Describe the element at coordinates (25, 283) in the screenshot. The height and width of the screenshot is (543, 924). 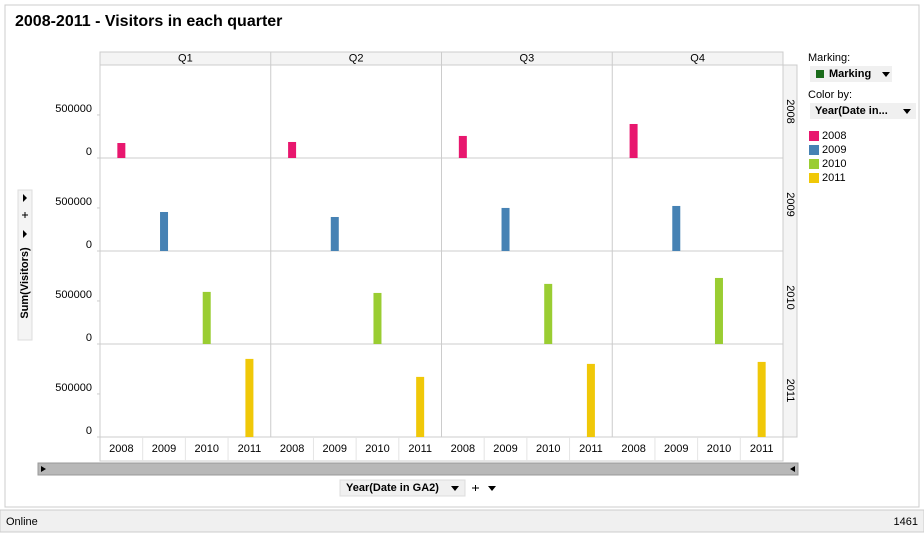
I see `y-axis-title: Sum(Visitors)` at that location.